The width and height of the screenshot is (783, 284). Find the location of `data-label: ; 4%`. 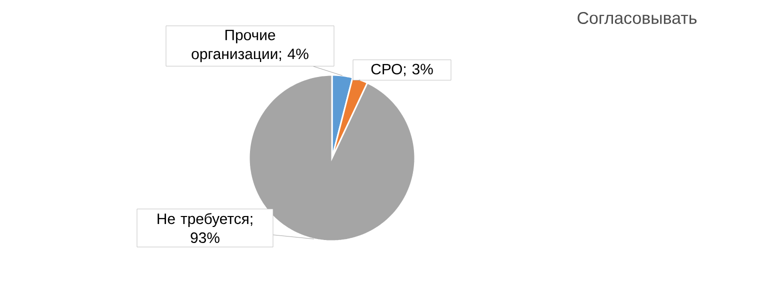

data-label: ; 4% is located at coordinates (294, 54).